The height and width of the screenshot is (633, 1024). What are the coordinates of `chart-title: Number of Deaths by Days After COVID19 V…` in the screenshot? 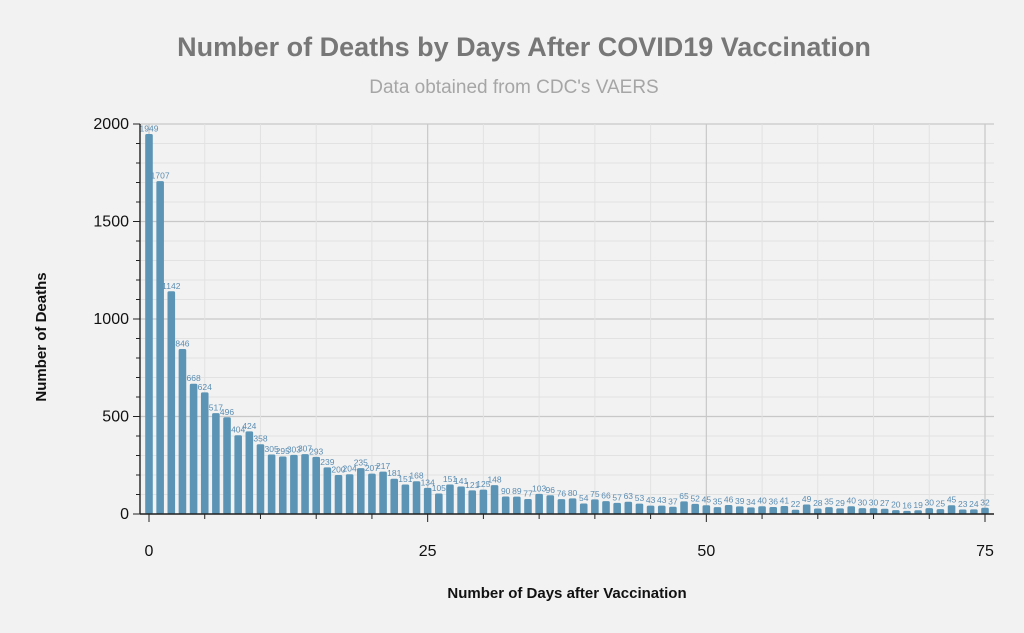 It's located at (524, 47).